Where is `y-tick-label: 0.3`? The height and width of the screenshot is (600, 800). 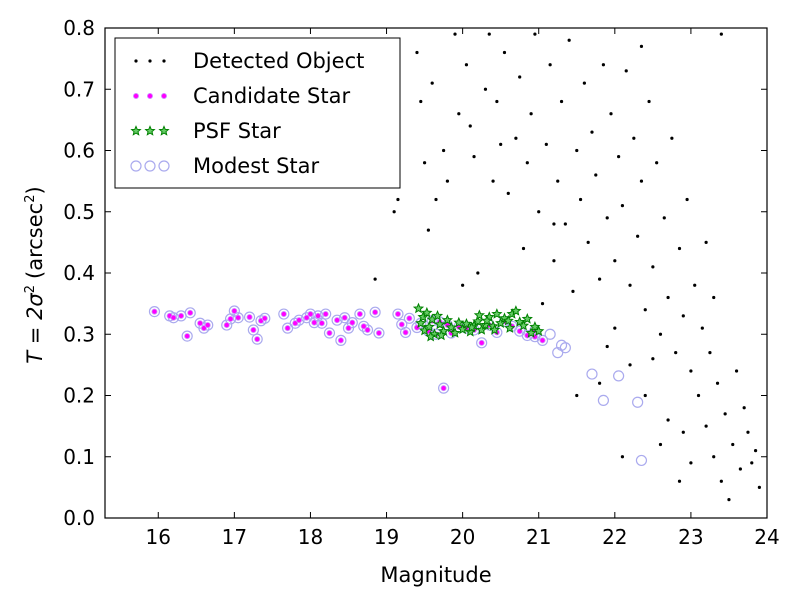
y-tick-label: 0.3 is located at coordinates (79, 334).